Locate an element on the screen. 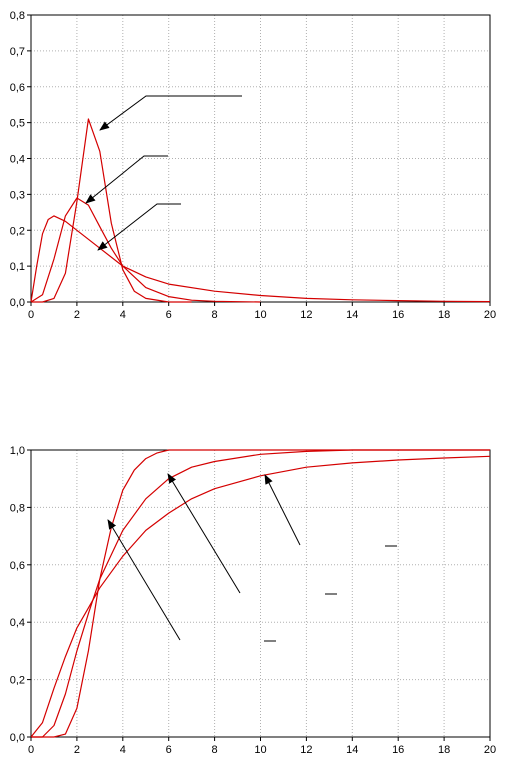 The image size is (517, 775). cumulative-y-tick-label: 0,8 is located at coordinates (17, 508).